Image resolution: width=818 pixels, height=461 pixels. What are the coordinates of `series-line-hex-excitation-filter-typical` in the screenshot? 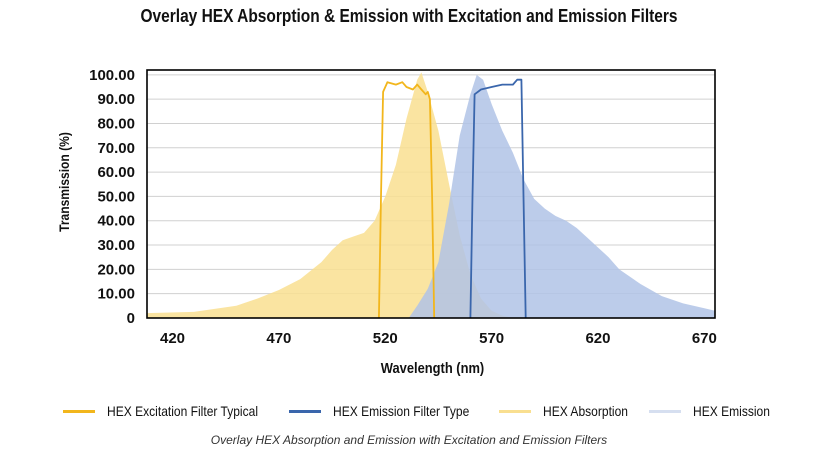 It's located at (407, 200).